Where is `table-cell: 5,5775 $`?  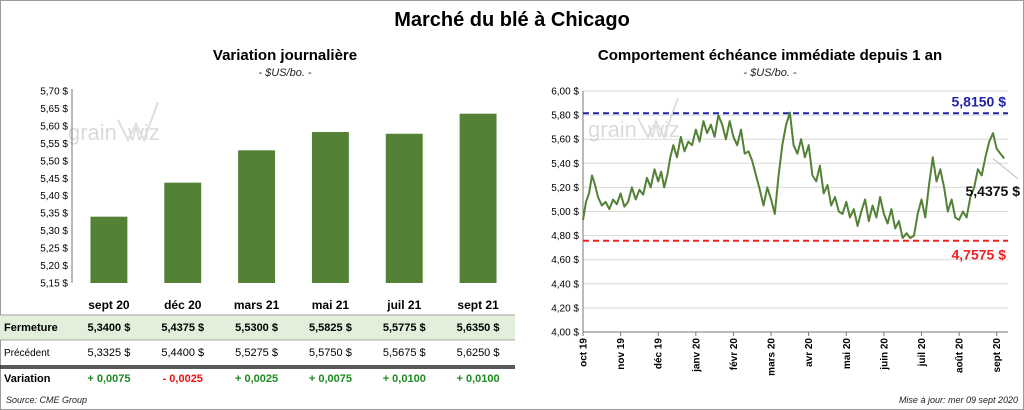 table-cell: 5,5775 $ is located at coordinates (404, 328).